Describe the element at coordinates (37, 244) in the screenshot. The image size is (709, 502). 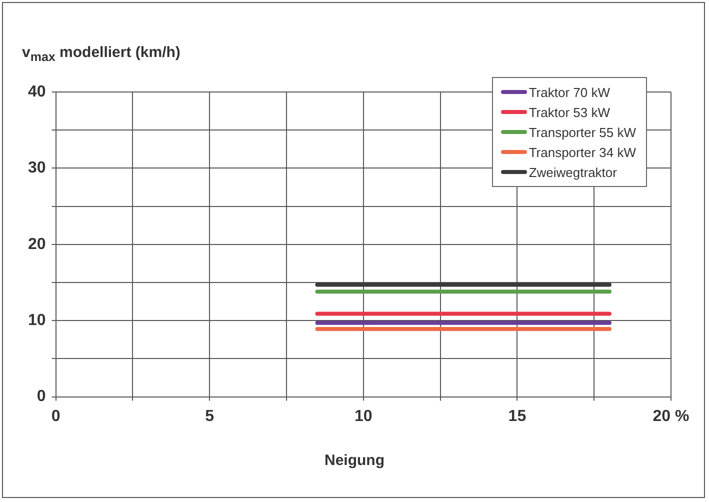
I see `y-tick-label: 20` at that location.